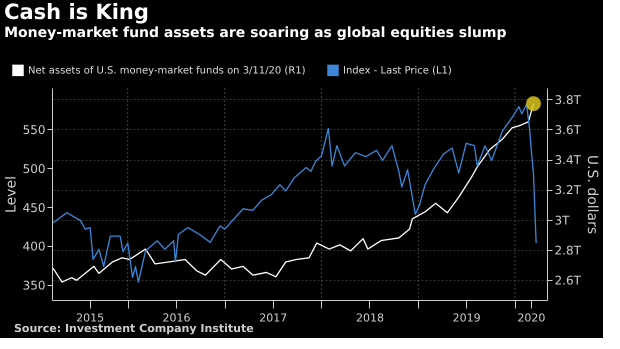  I want to click on y-tick-label: 450, so click(34, 207).